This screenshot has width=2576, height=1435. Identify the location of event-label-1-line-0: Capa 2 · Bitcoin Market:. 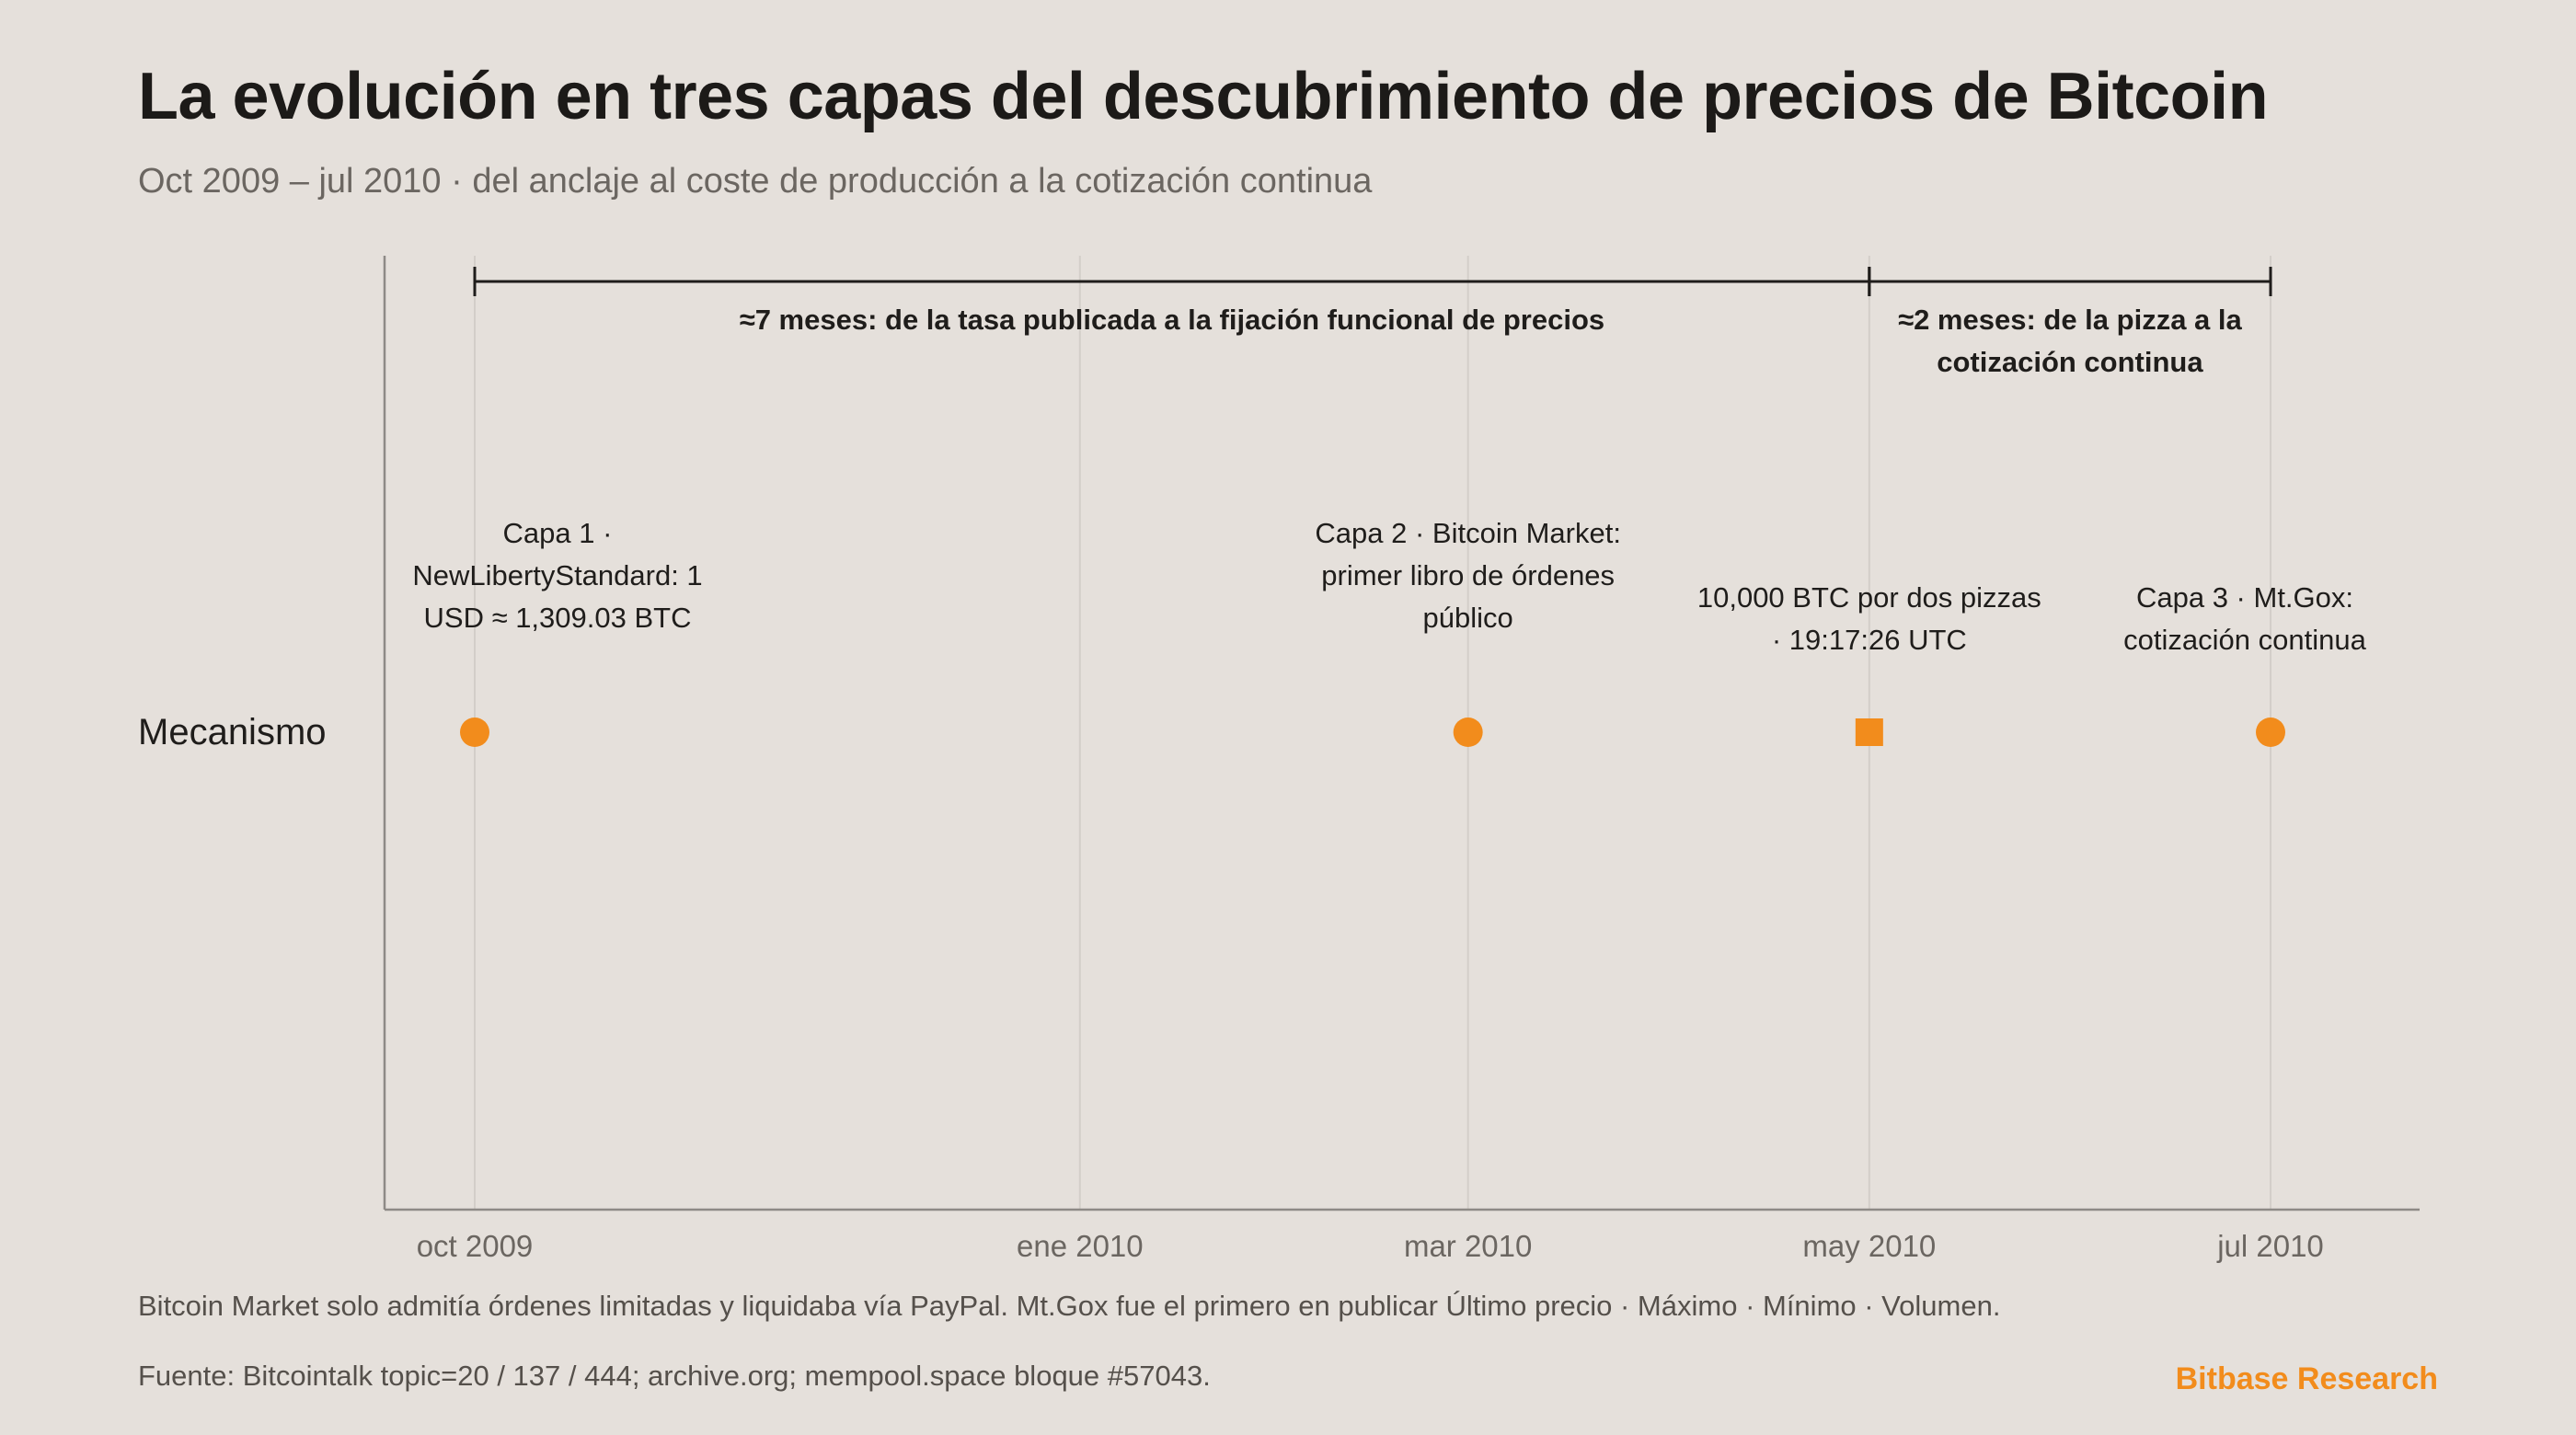
(1468, 533).